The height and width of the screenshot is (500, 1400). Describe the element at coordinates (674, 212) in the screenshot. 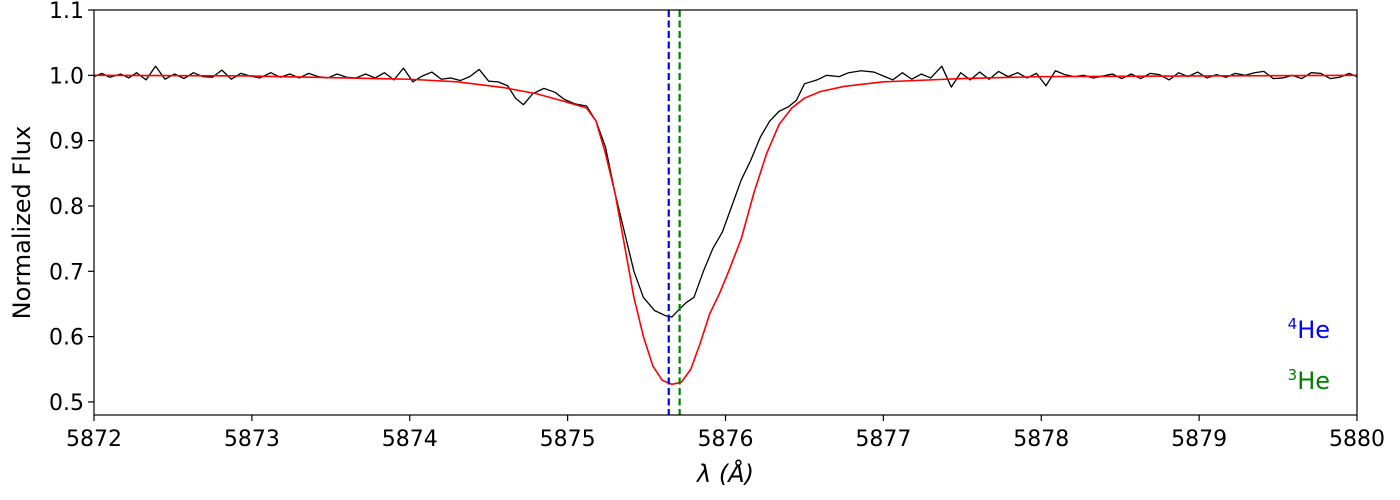

I see `reference-lines` at that location.